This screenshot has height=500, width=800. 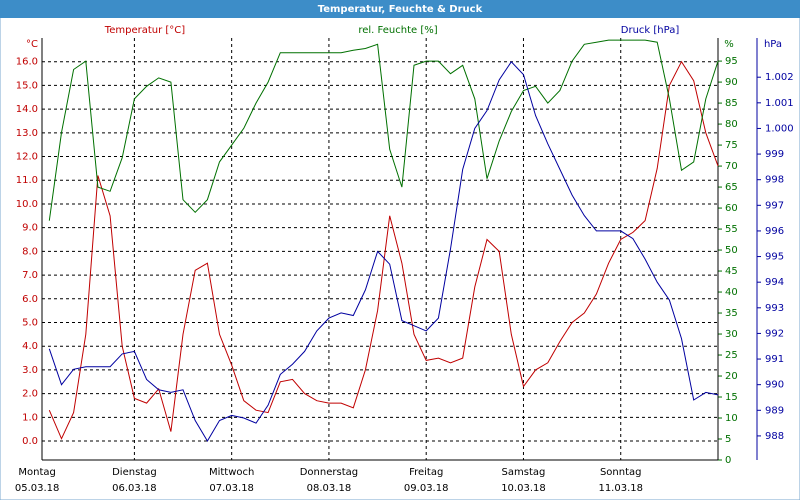 I want to click on y3-tick-label: 996, so click(x=774, y=231).